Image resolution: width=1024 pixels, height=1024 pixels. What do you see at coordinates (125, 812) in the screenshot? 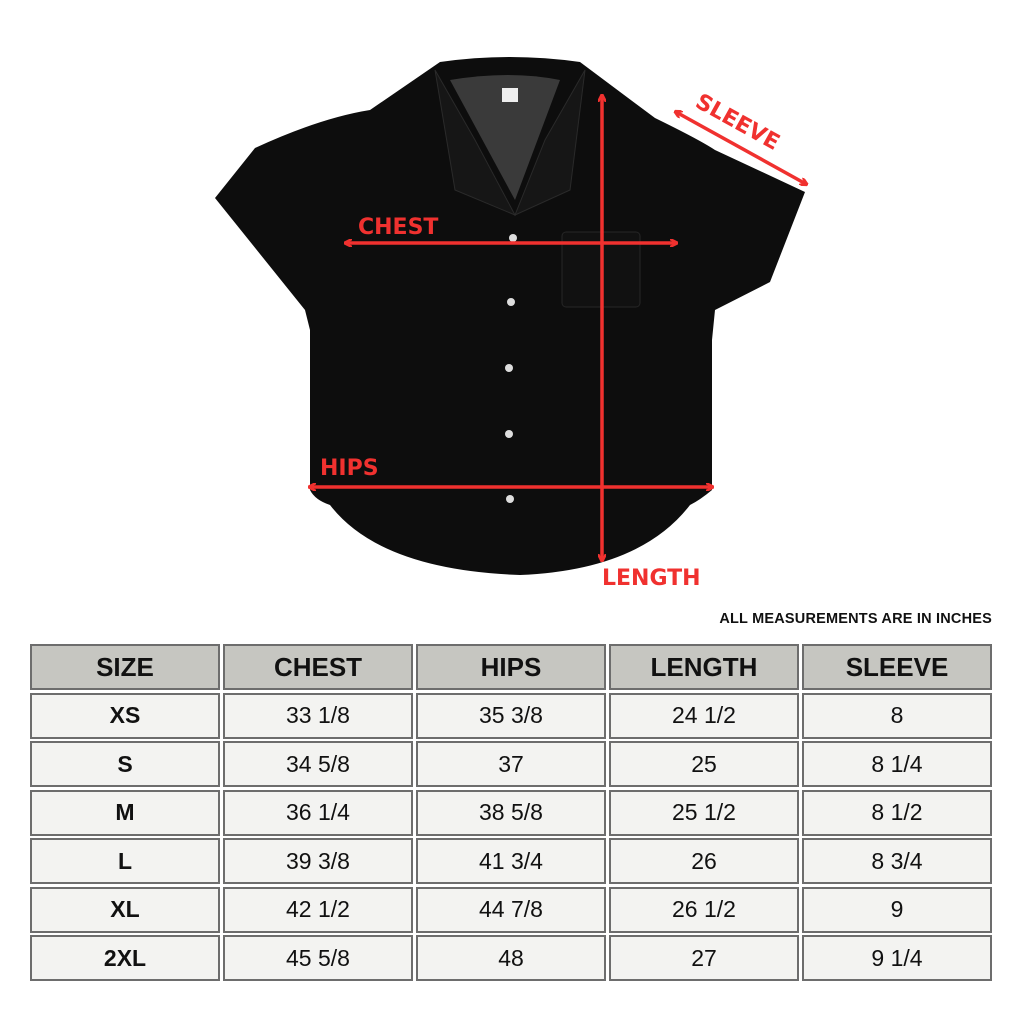
I see `size-cell: M` at bounding box center [125, 812].